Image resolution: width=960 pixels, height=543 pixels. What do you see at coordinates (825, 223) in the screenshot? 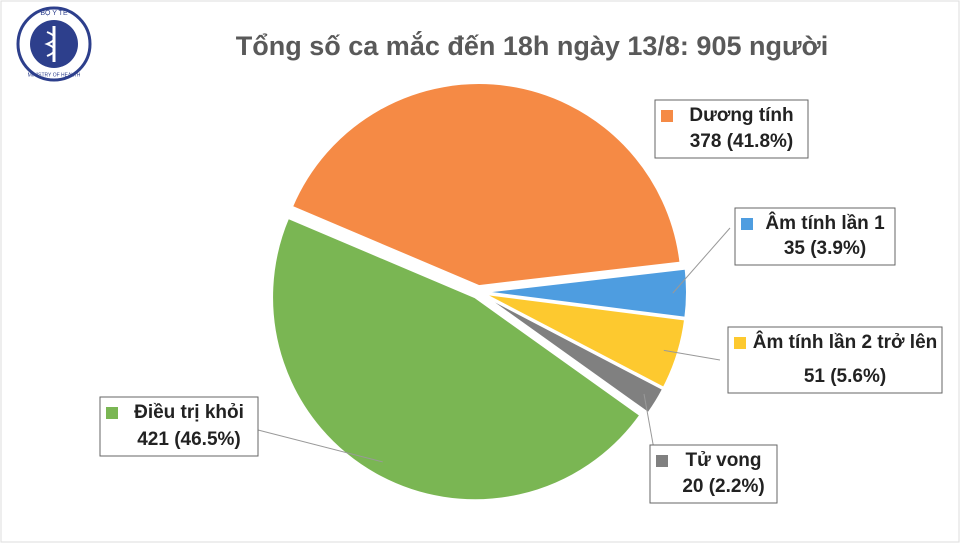
I see `label-name: Âm tính lần 1` at bounding box center [825, 223].